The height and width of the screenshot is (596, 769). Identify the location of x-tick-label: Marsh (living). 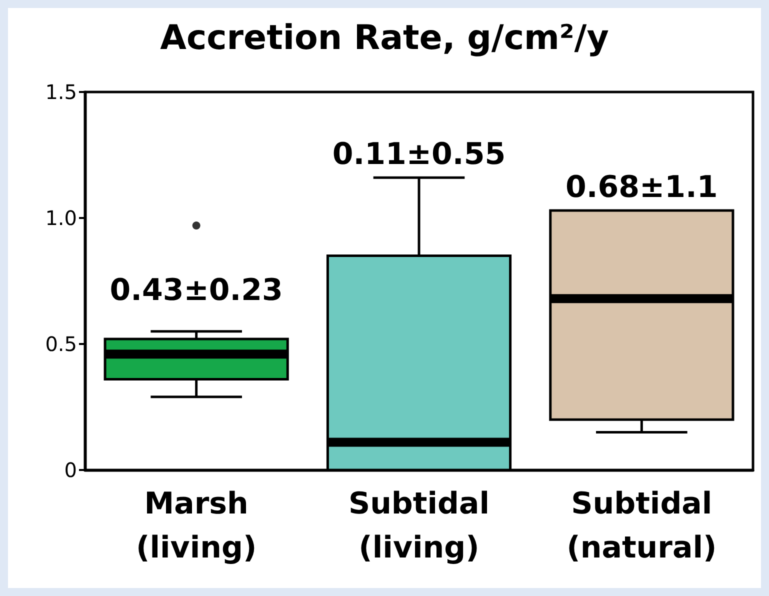
(196, 526).